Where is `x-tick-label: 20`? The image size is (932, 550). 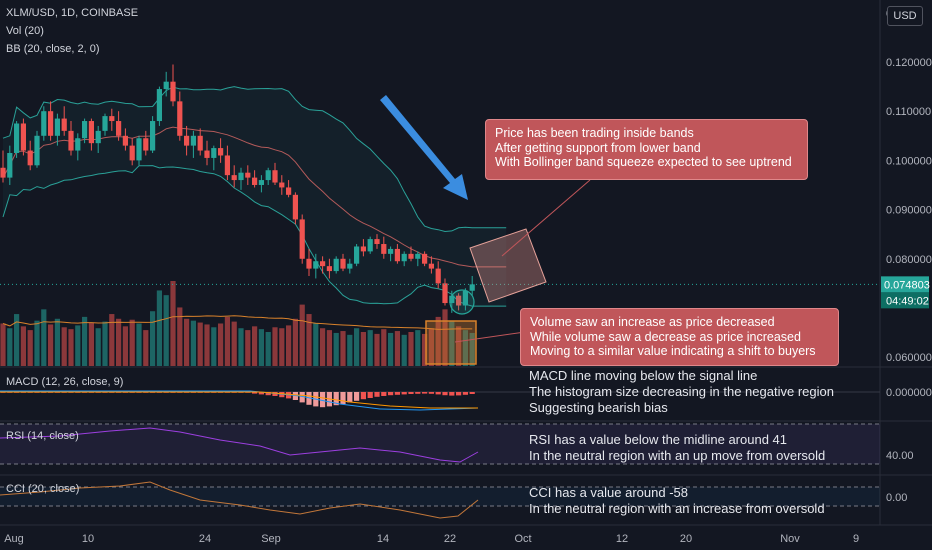 x-tick-label: 20 is located at coordinates (686, 539).